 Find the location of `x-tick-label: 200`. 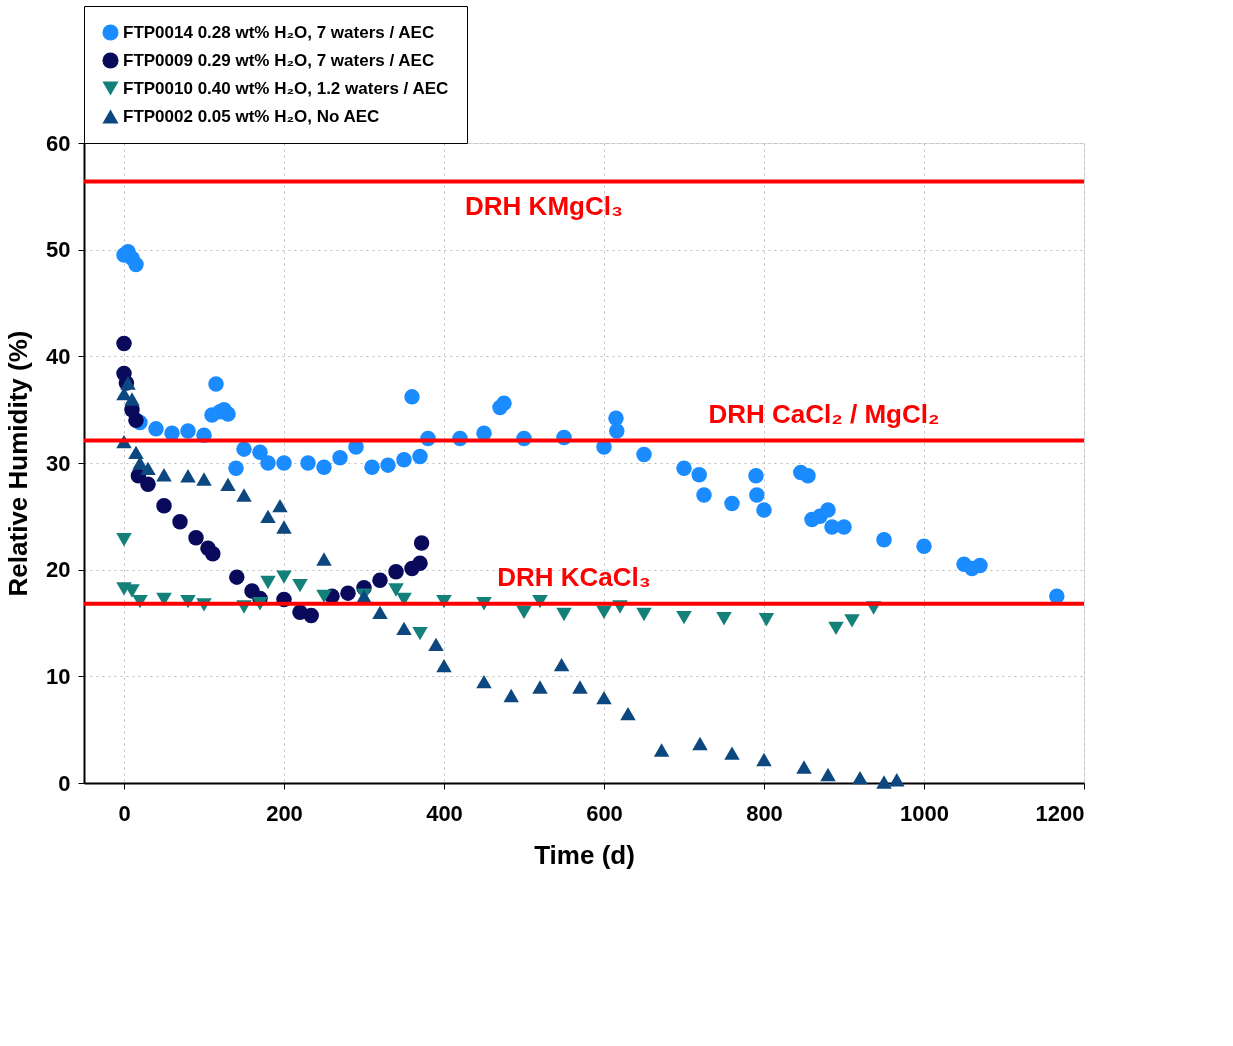

x-tick-label: 200 is located at coordinates (284, 813).